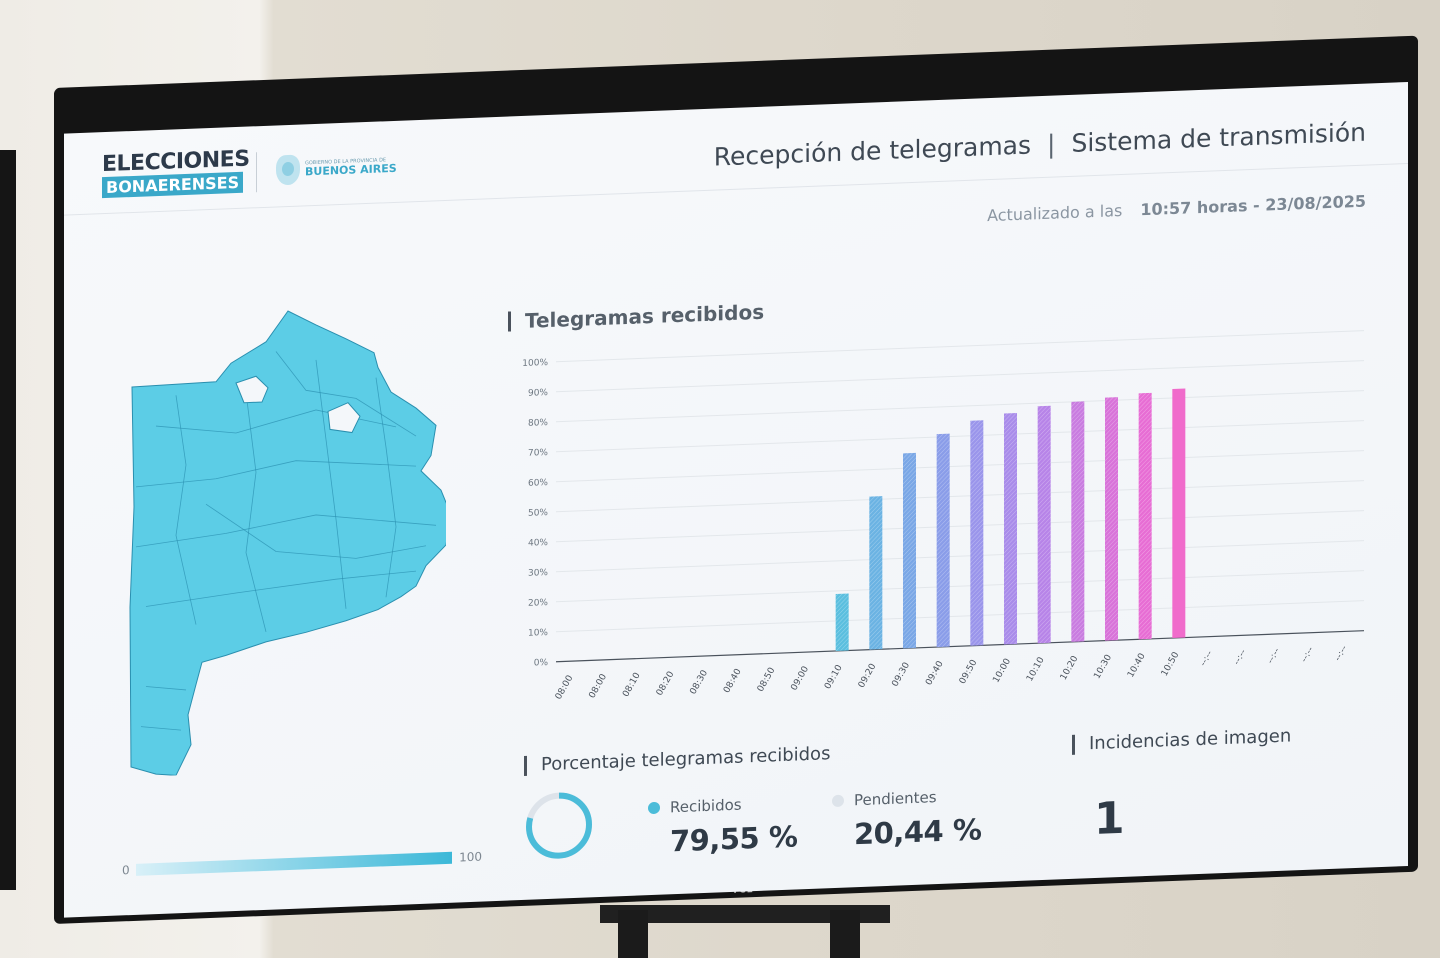  What do you see at coordinates (351, 170) in the screenshot?
I see `gov-big-text: BUENOS AIRES` at bounding box center [351, 170].